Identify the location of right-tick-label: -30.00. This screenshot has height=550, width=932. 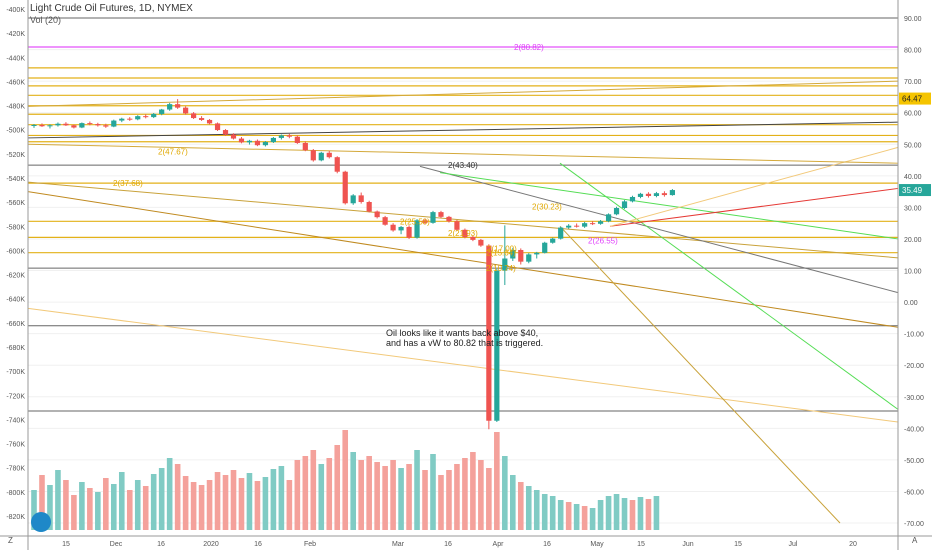
(914, 398).